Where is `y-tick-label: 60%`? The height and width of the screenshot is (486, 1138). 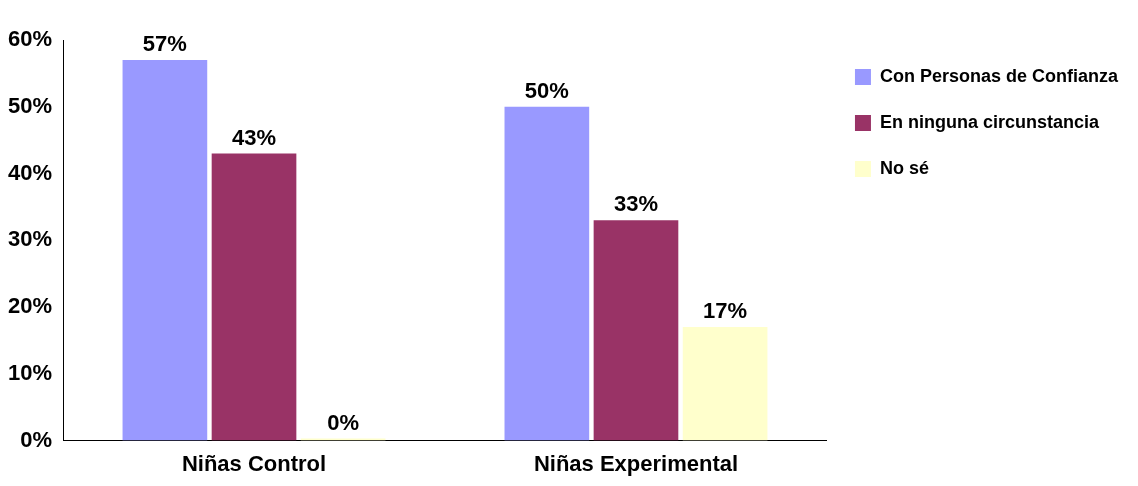 y-tick-label: 60% is located at coordinates (30, 39).